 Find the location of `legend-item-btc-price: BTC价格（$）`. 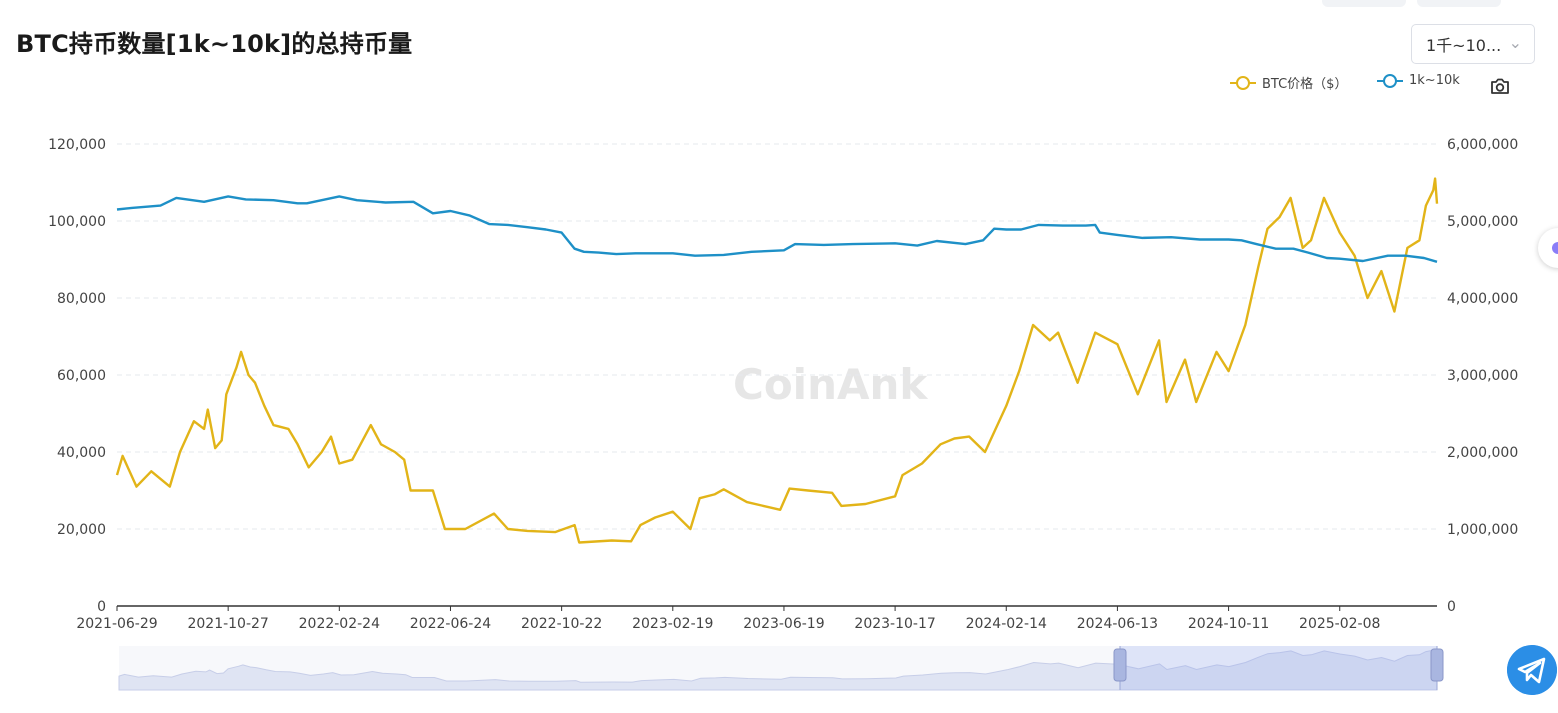

legend-item-btc-price: BTC价格（$） is located at coordinates (1288, 82).